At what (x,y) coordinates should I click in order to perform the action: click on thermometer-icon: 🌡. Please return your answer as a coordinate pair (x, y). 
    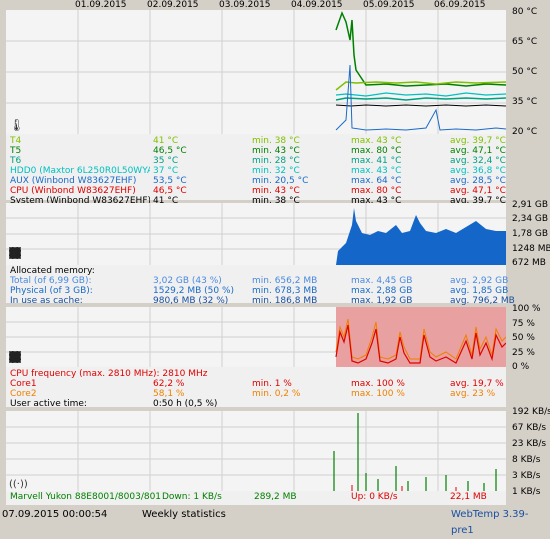
    Looking at the image, I should click on (17, 125).